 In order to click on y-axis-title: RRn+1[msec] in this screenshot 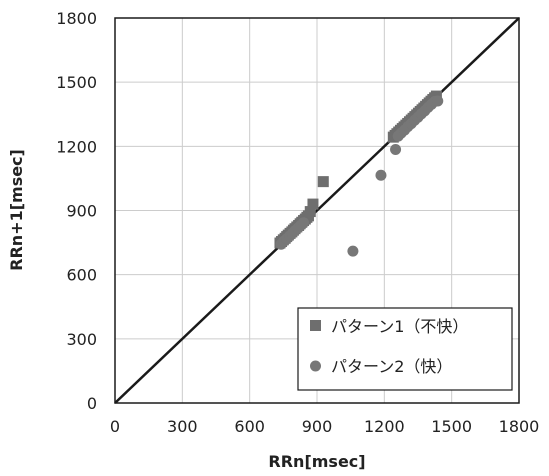, I will do `click(16, 210)`.